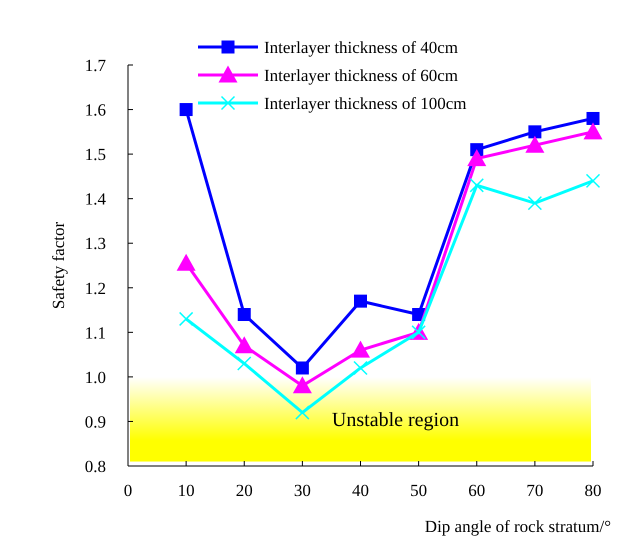 Image resolution: width=639 pixels, height=539 pixels. What do you see at coordinates (365, 103) in the screenshot?
I see `legend-label: Interlayer thickness of 100cm` at bounding box center [365, 103].